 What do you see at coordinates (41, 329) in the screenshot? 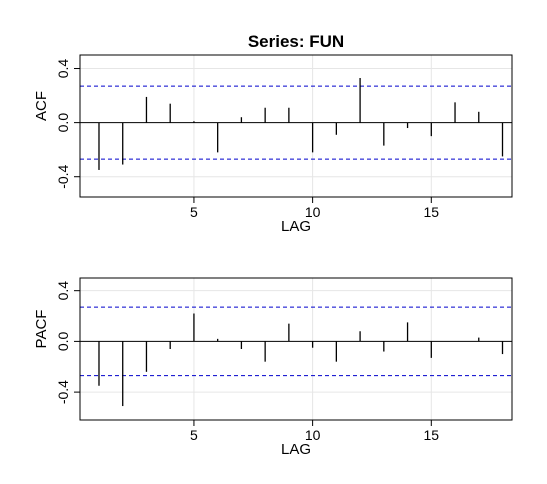
I see `y-axis-label: PACF` at bounding box center [41, 329].